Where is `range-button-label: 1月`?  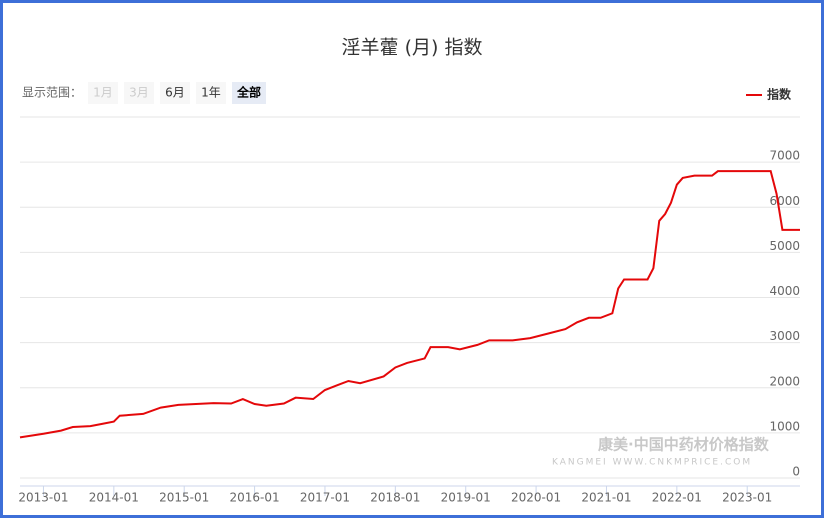
range-button-label: 1月 is located at coordinates (103, 93).